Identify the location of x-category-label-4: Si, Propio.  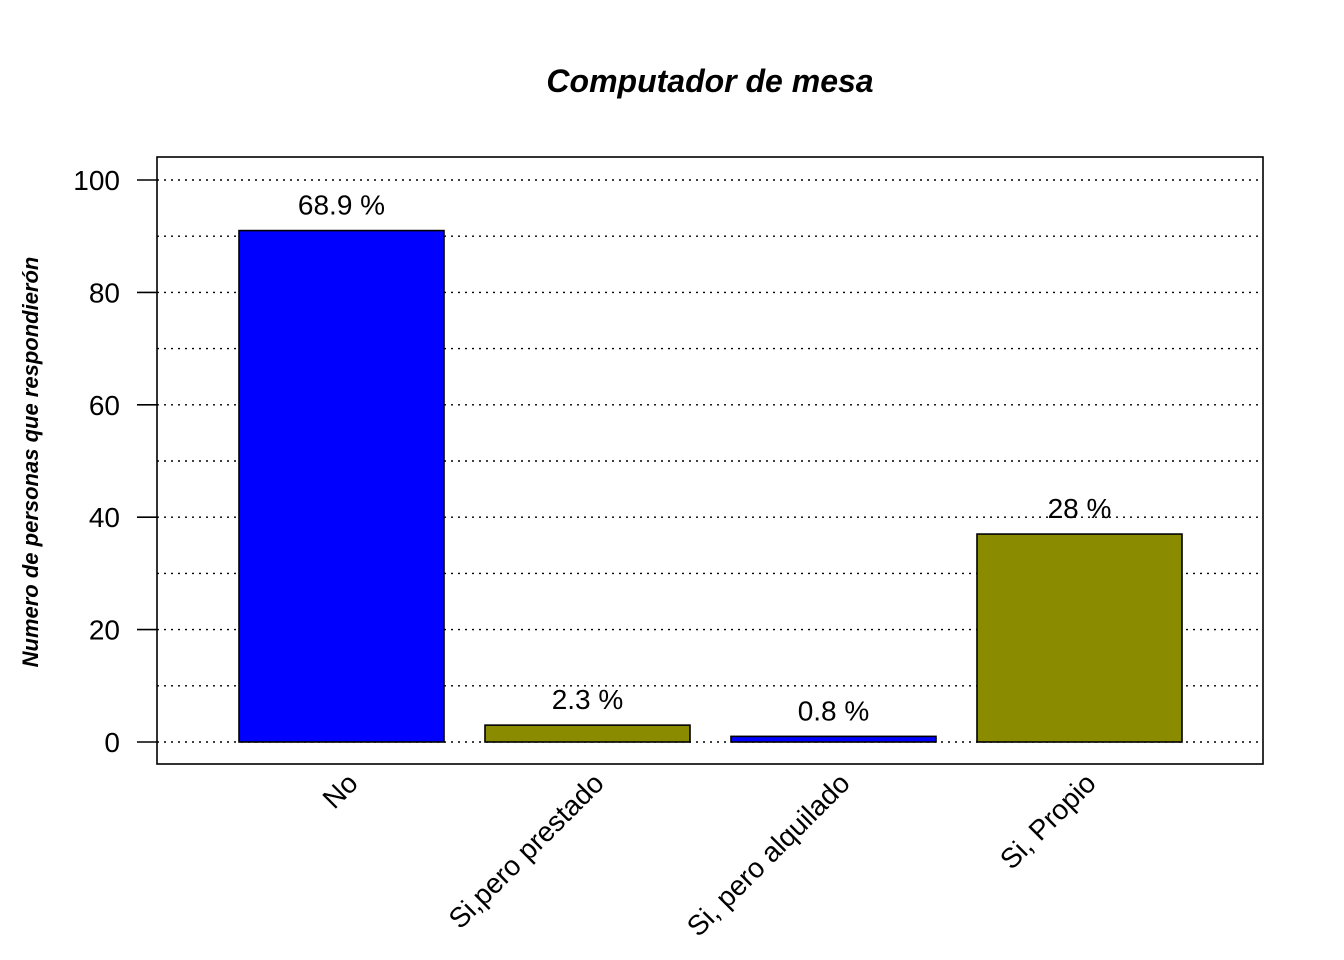
(1048, 821).